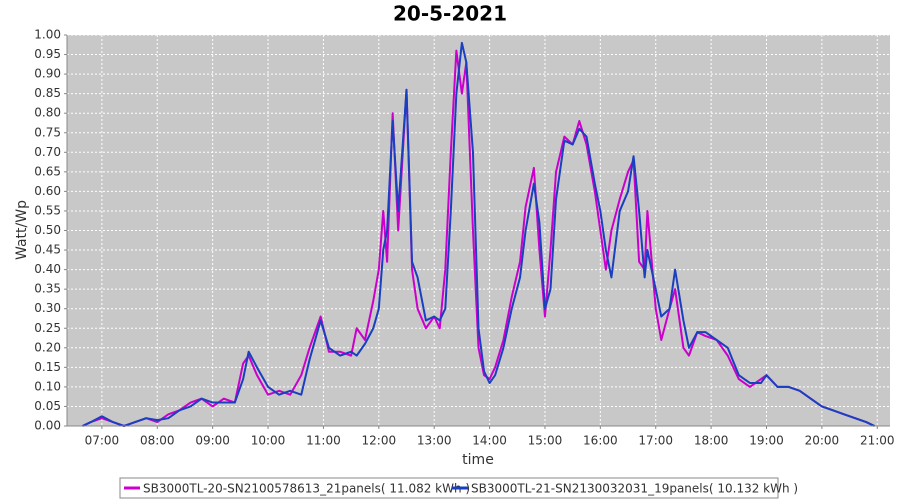 Image resolution: width=900 pixels, height=500 pixels. I want to click on x-tick-label: 16:00, so click(600, 441).